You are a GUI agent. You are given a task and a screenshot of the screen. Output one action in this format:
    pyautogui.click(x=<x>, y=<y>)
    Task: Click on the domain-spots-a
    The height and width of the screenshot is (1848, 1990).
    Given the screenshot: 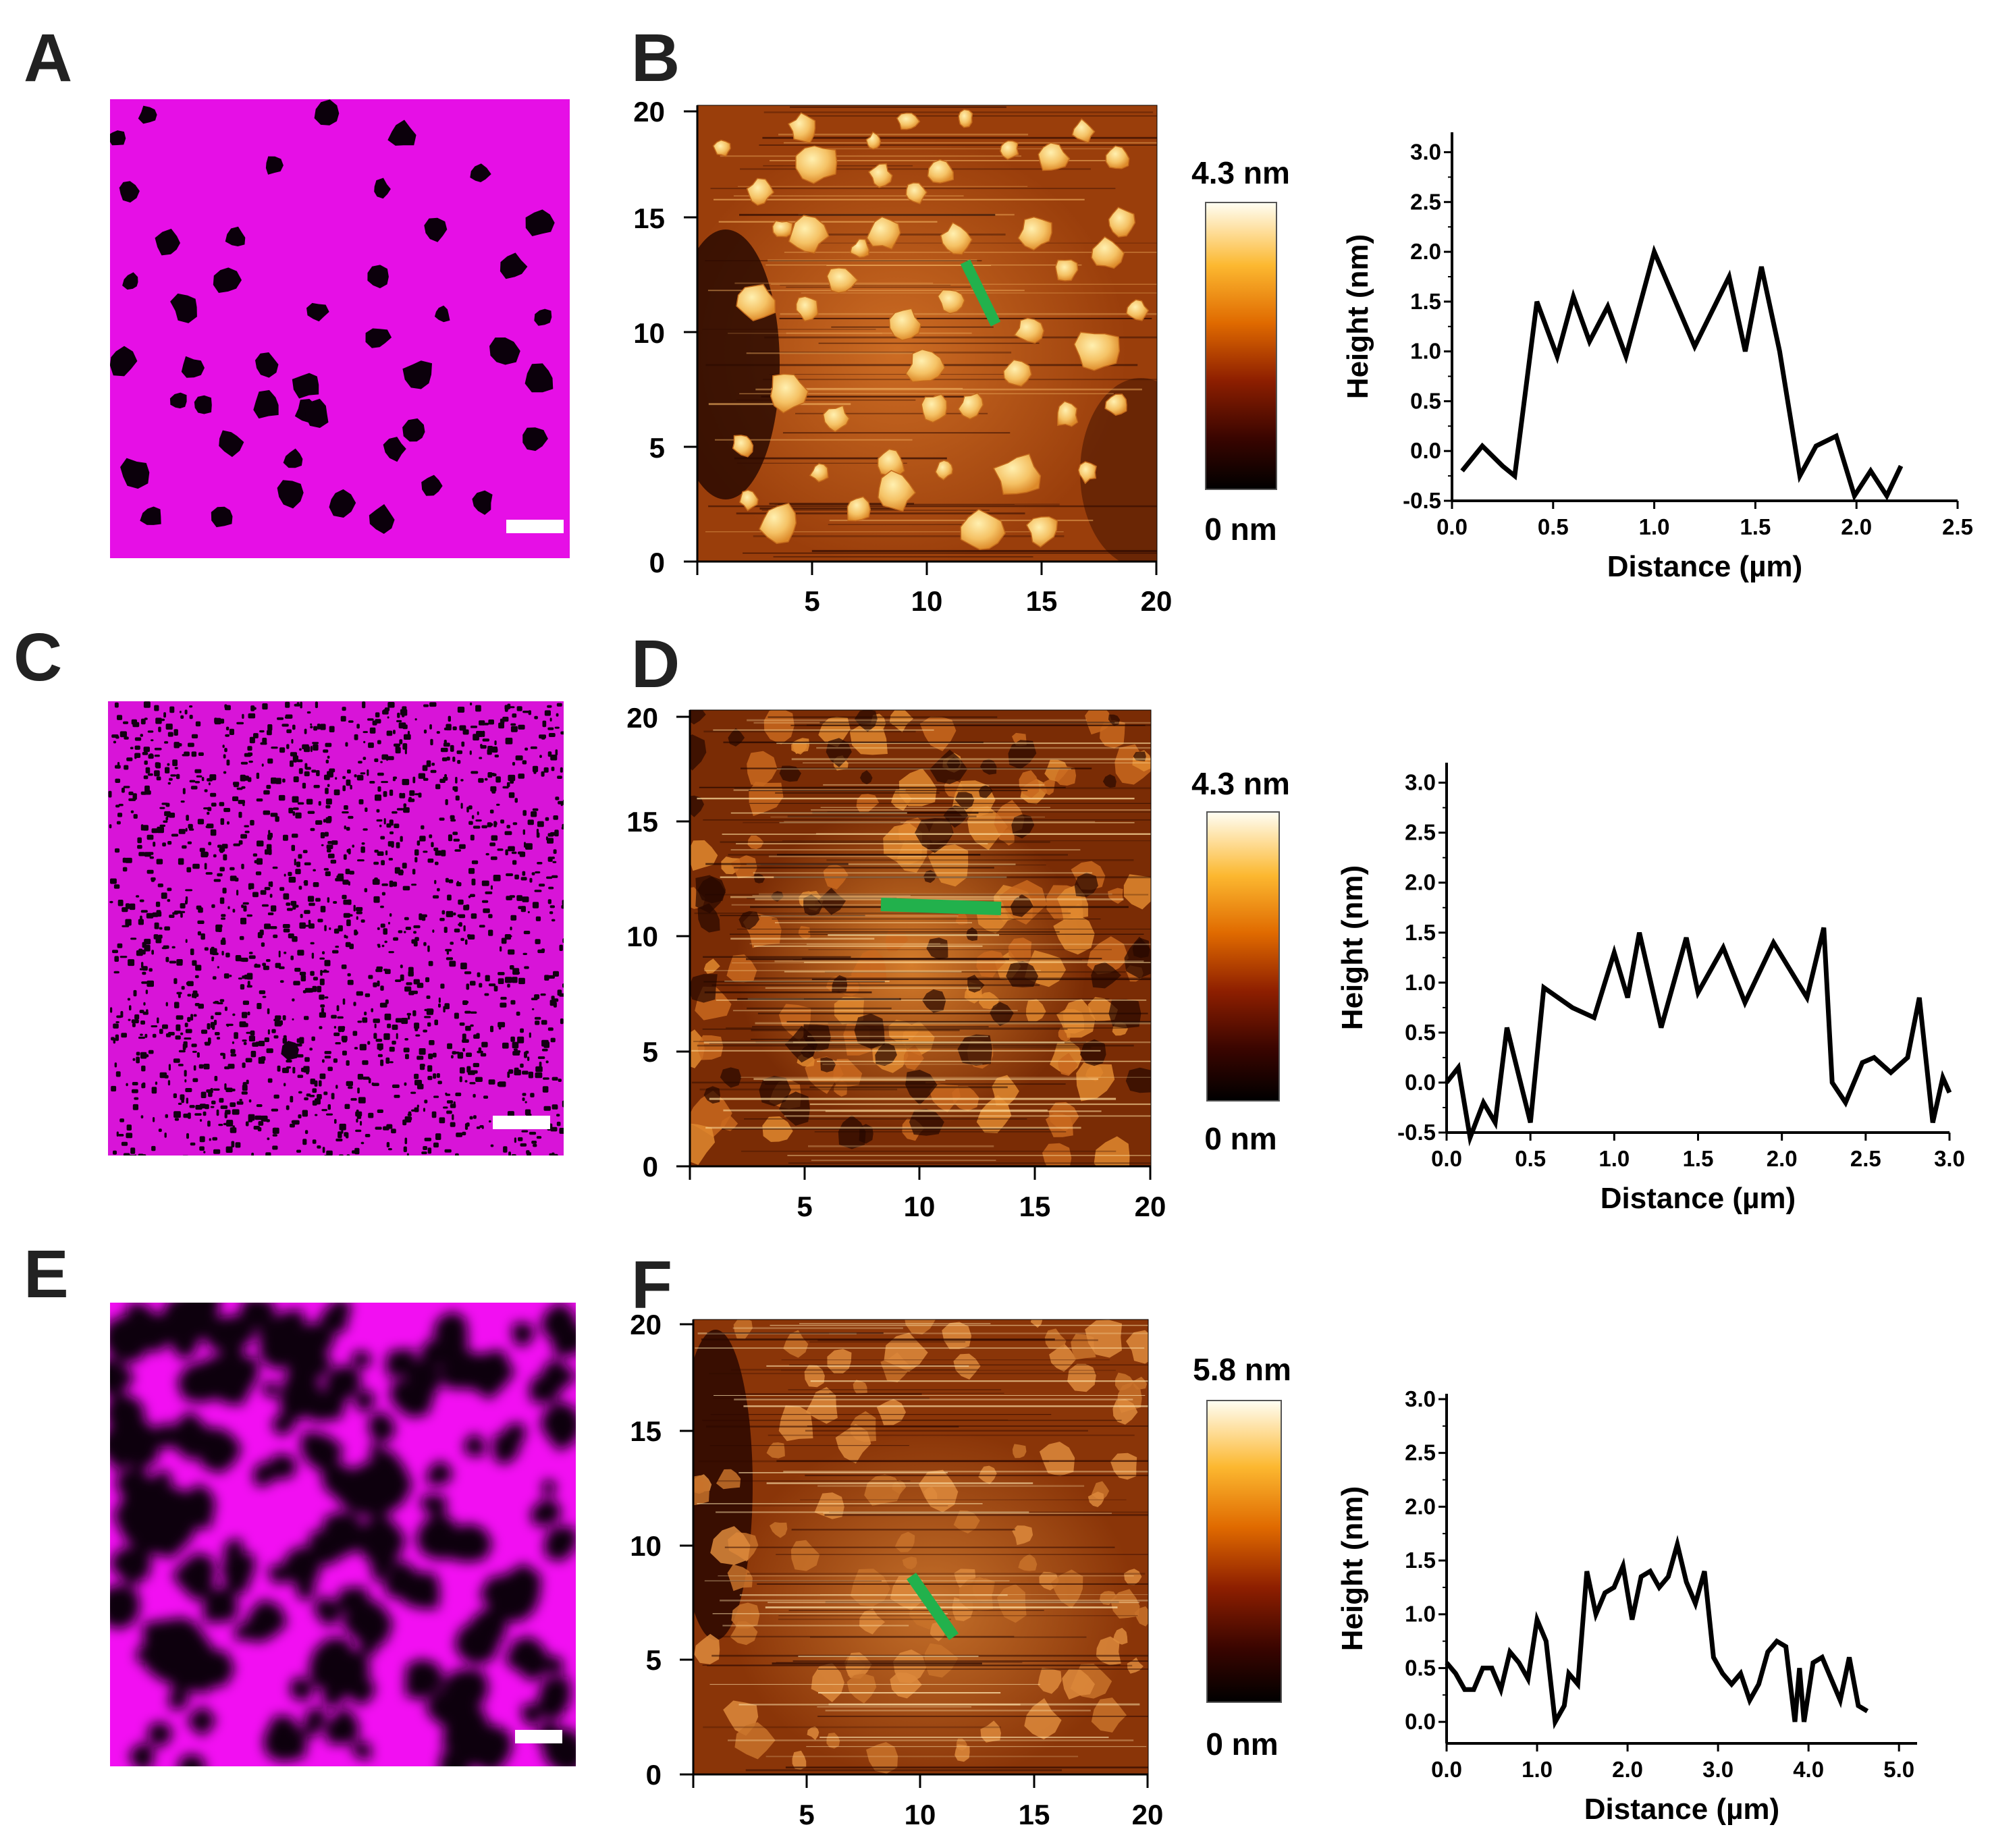 What is the action you would take?
    pyautogui.click(x=332, y=316)
    